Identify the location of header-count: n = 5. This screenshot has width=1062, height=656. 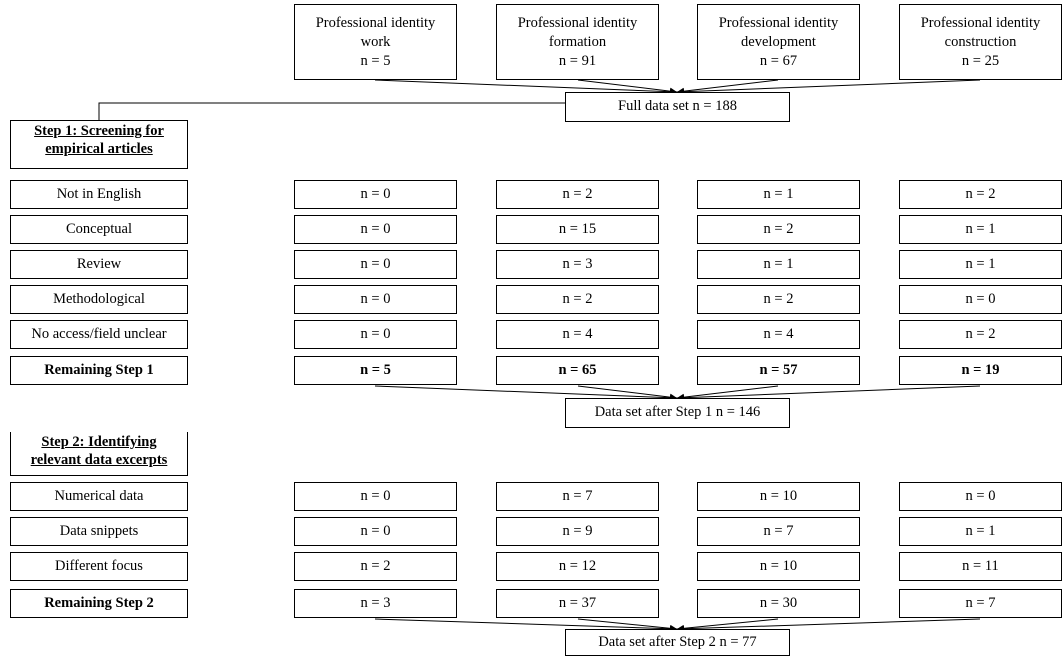
(375, 60).